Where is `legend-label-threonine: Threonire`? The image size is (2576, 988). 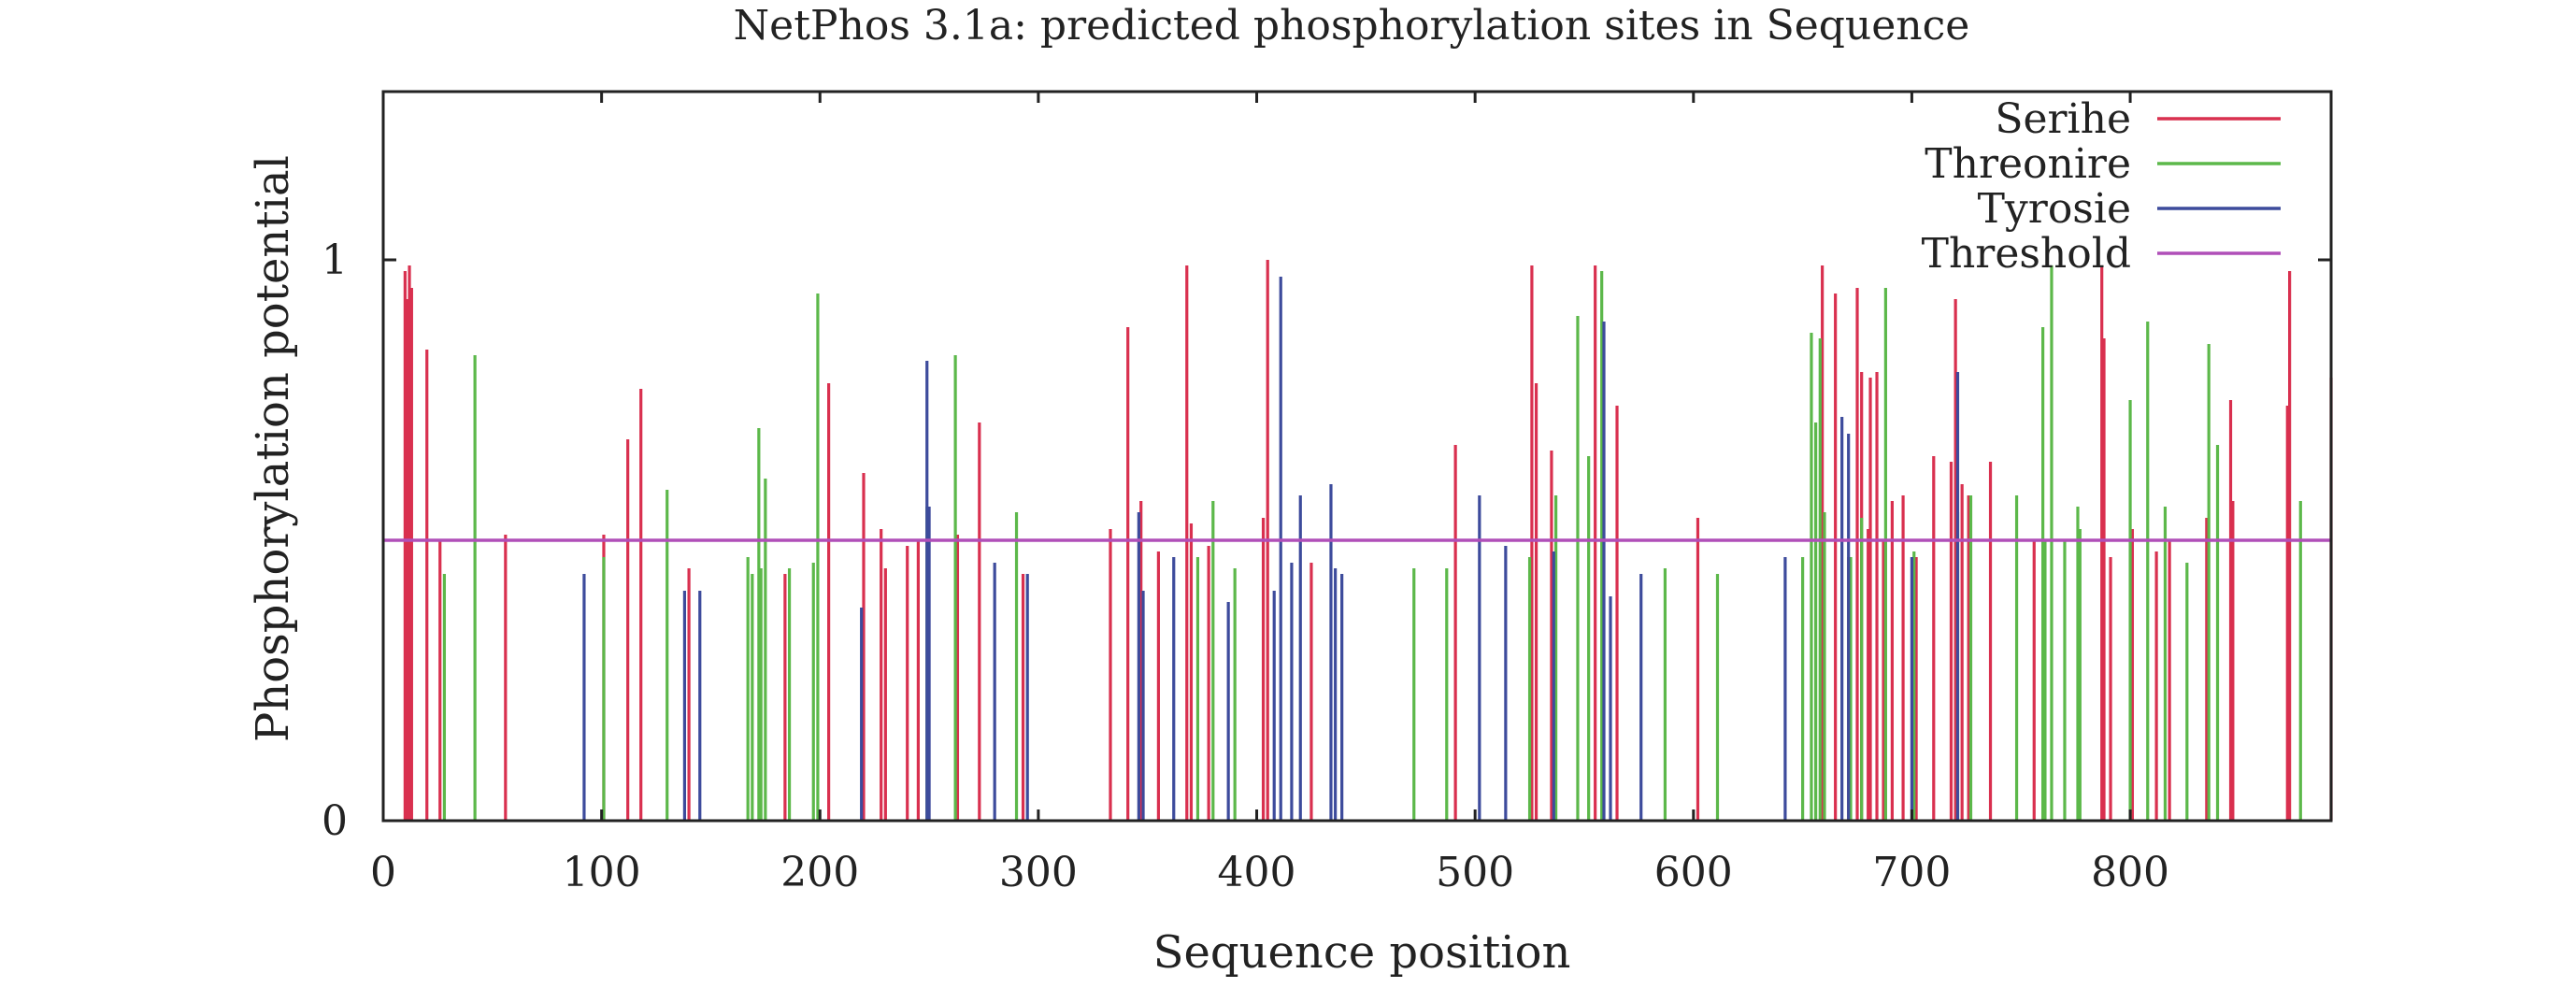 legend-label-threonine: Threonire is located at coordinates (2028, 164).